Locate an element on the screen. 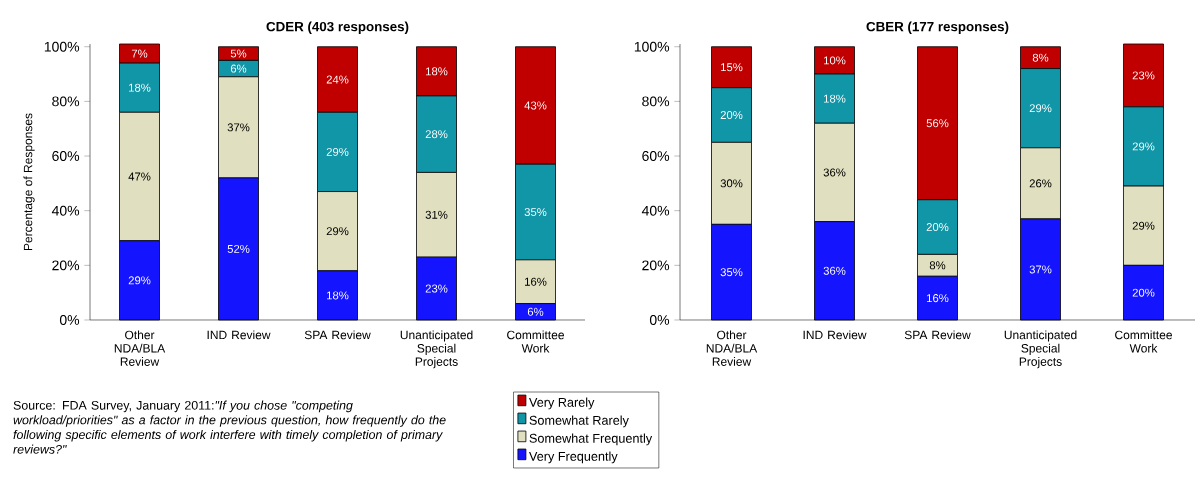 This screenshot has height=481, width=1202. data-label: 15% is located at coordinates (732, 67).